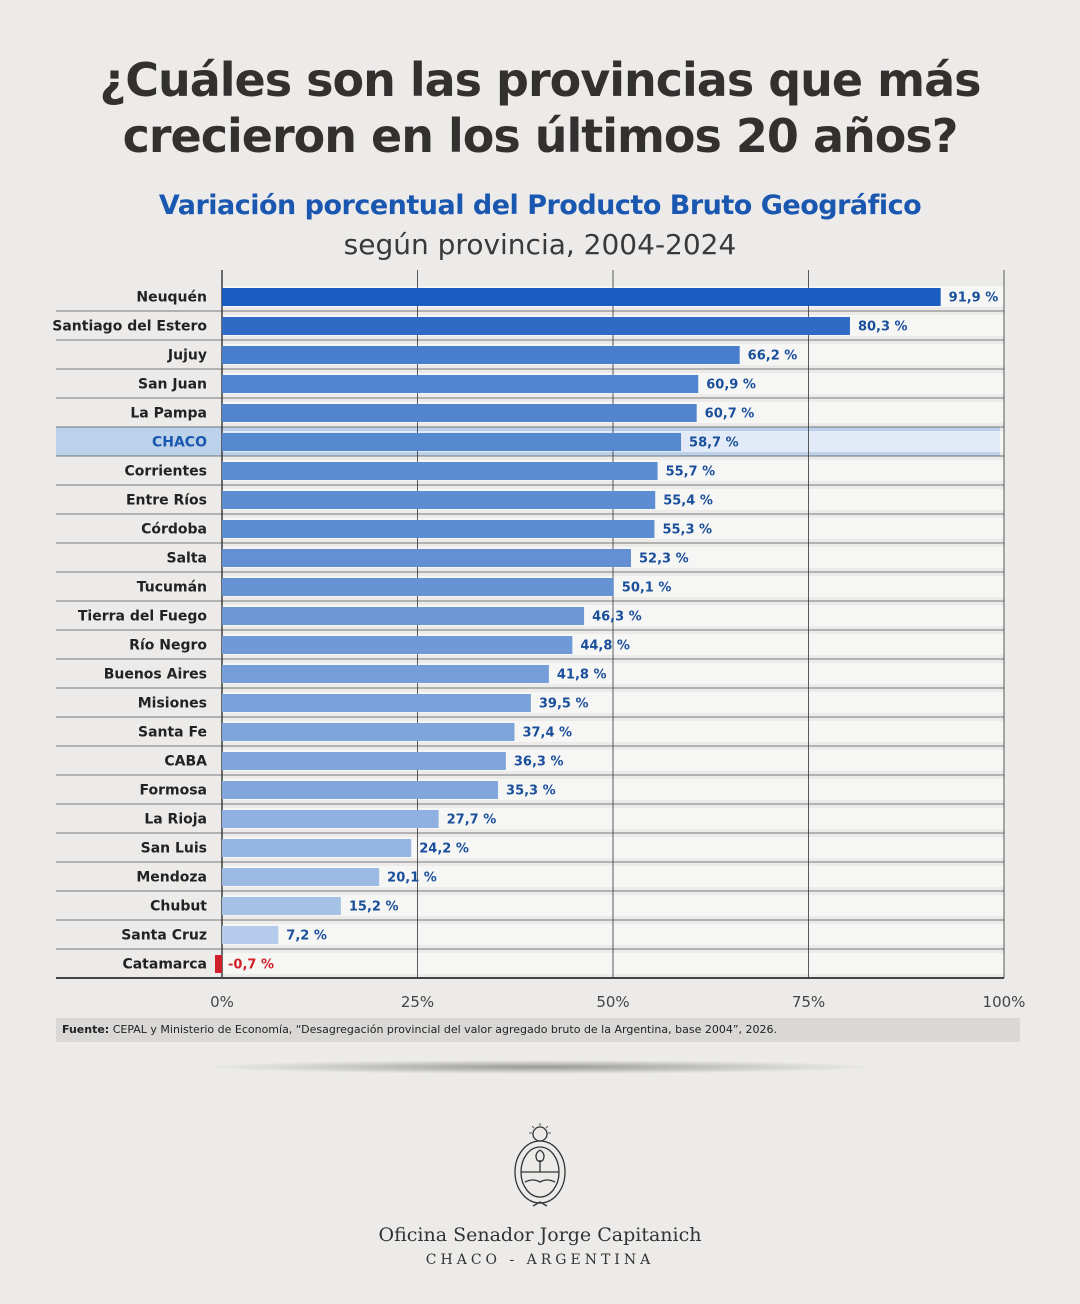 The width and height of the screenshot is (1080, 1304). What do you see at coordinates (547, 733) in the screenshot?
I see `data-label: 37,4 %` at bounding box center [547, 733].